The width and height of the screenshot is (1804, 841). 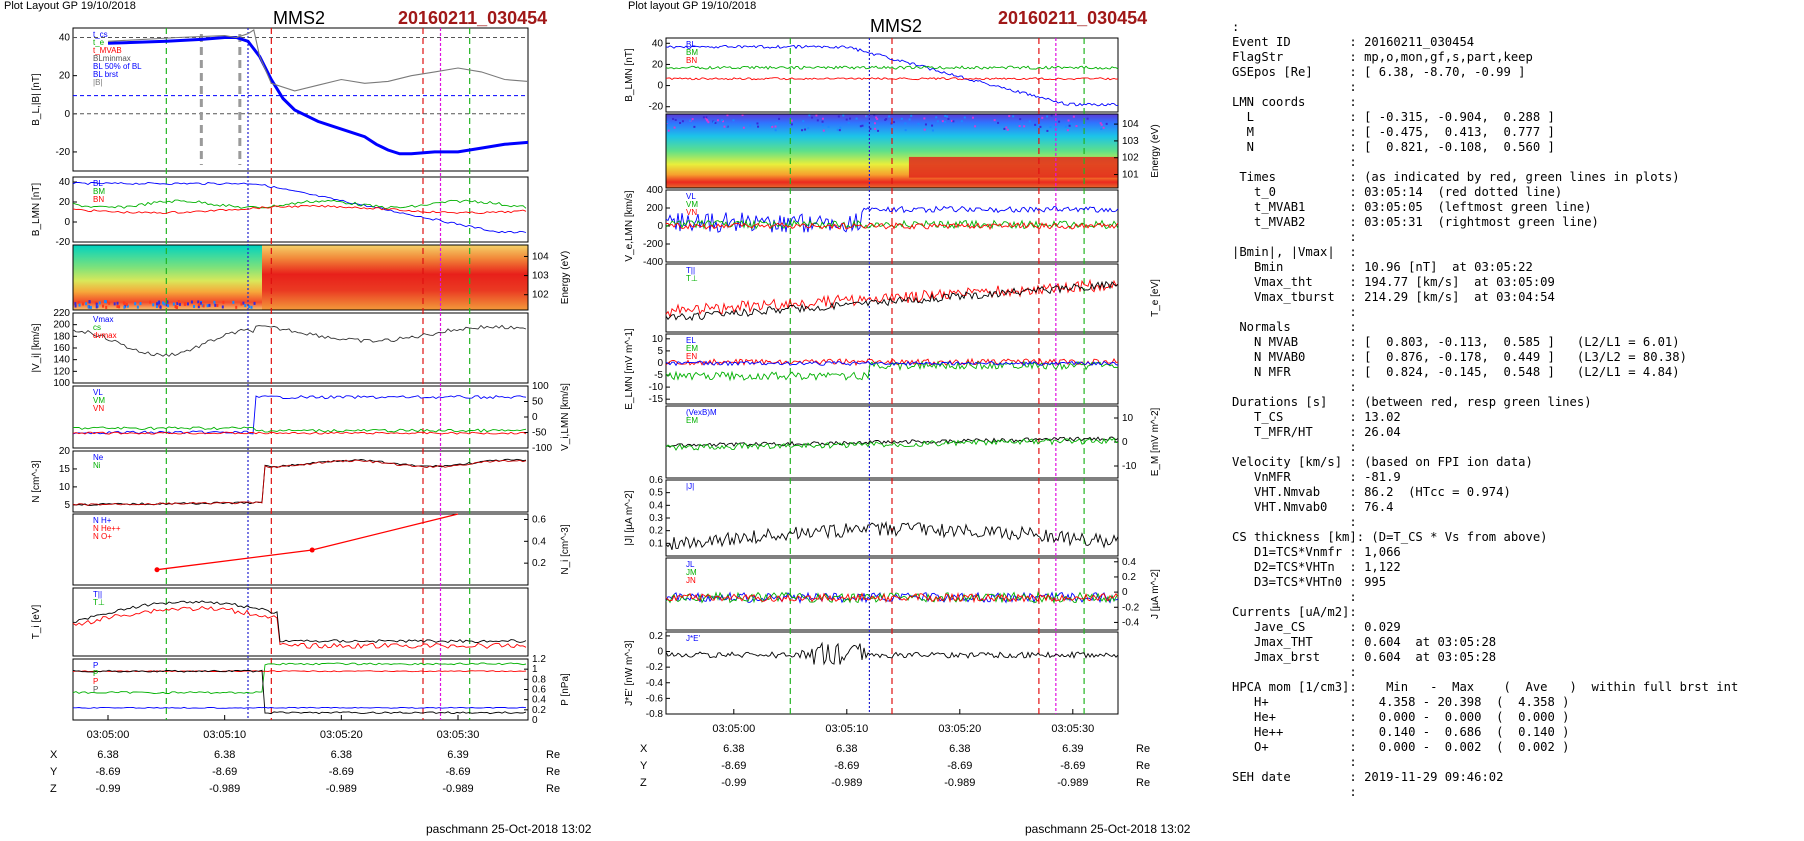 What do you see at coordinates (692, 52) in the screenshot?
I see `mid-panel-1-legend-1: BM` at bounding box center [692, 52].